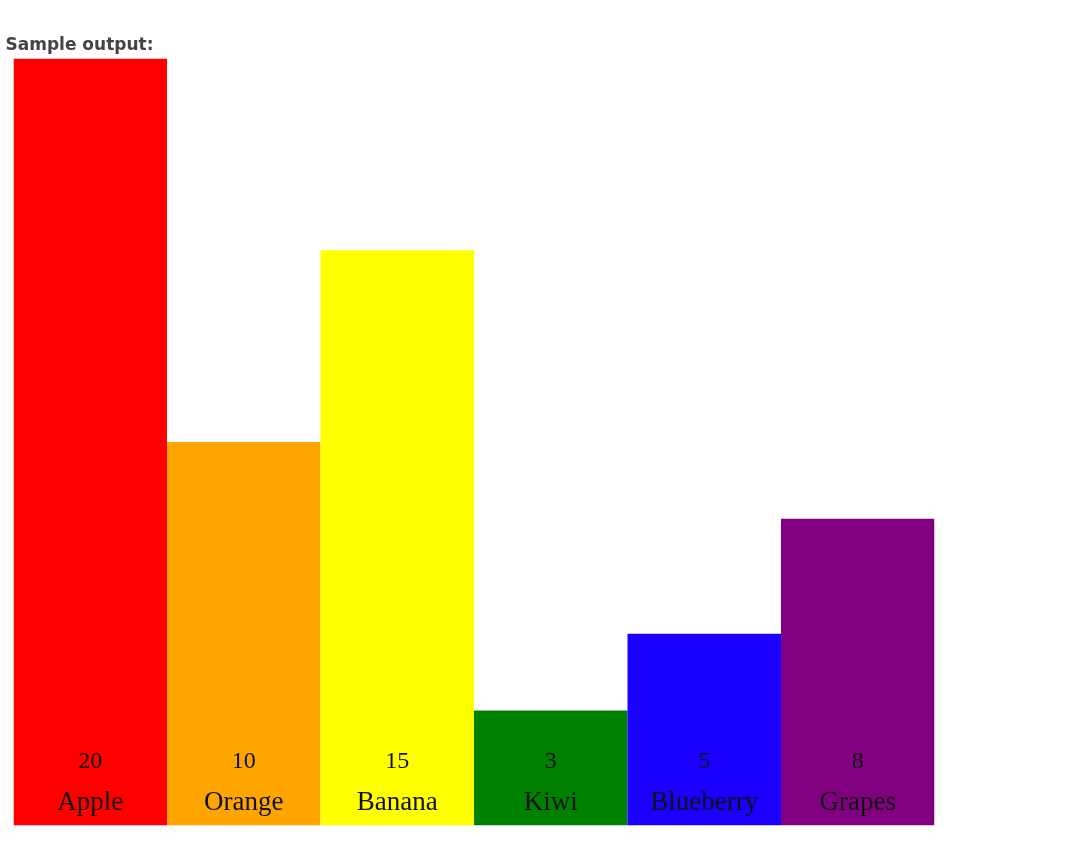 The height and width of the screenshot is (854, 1066). Describe the element at coordinates (704, 760) in the screenshot. I see `data-label: 5` at that location.